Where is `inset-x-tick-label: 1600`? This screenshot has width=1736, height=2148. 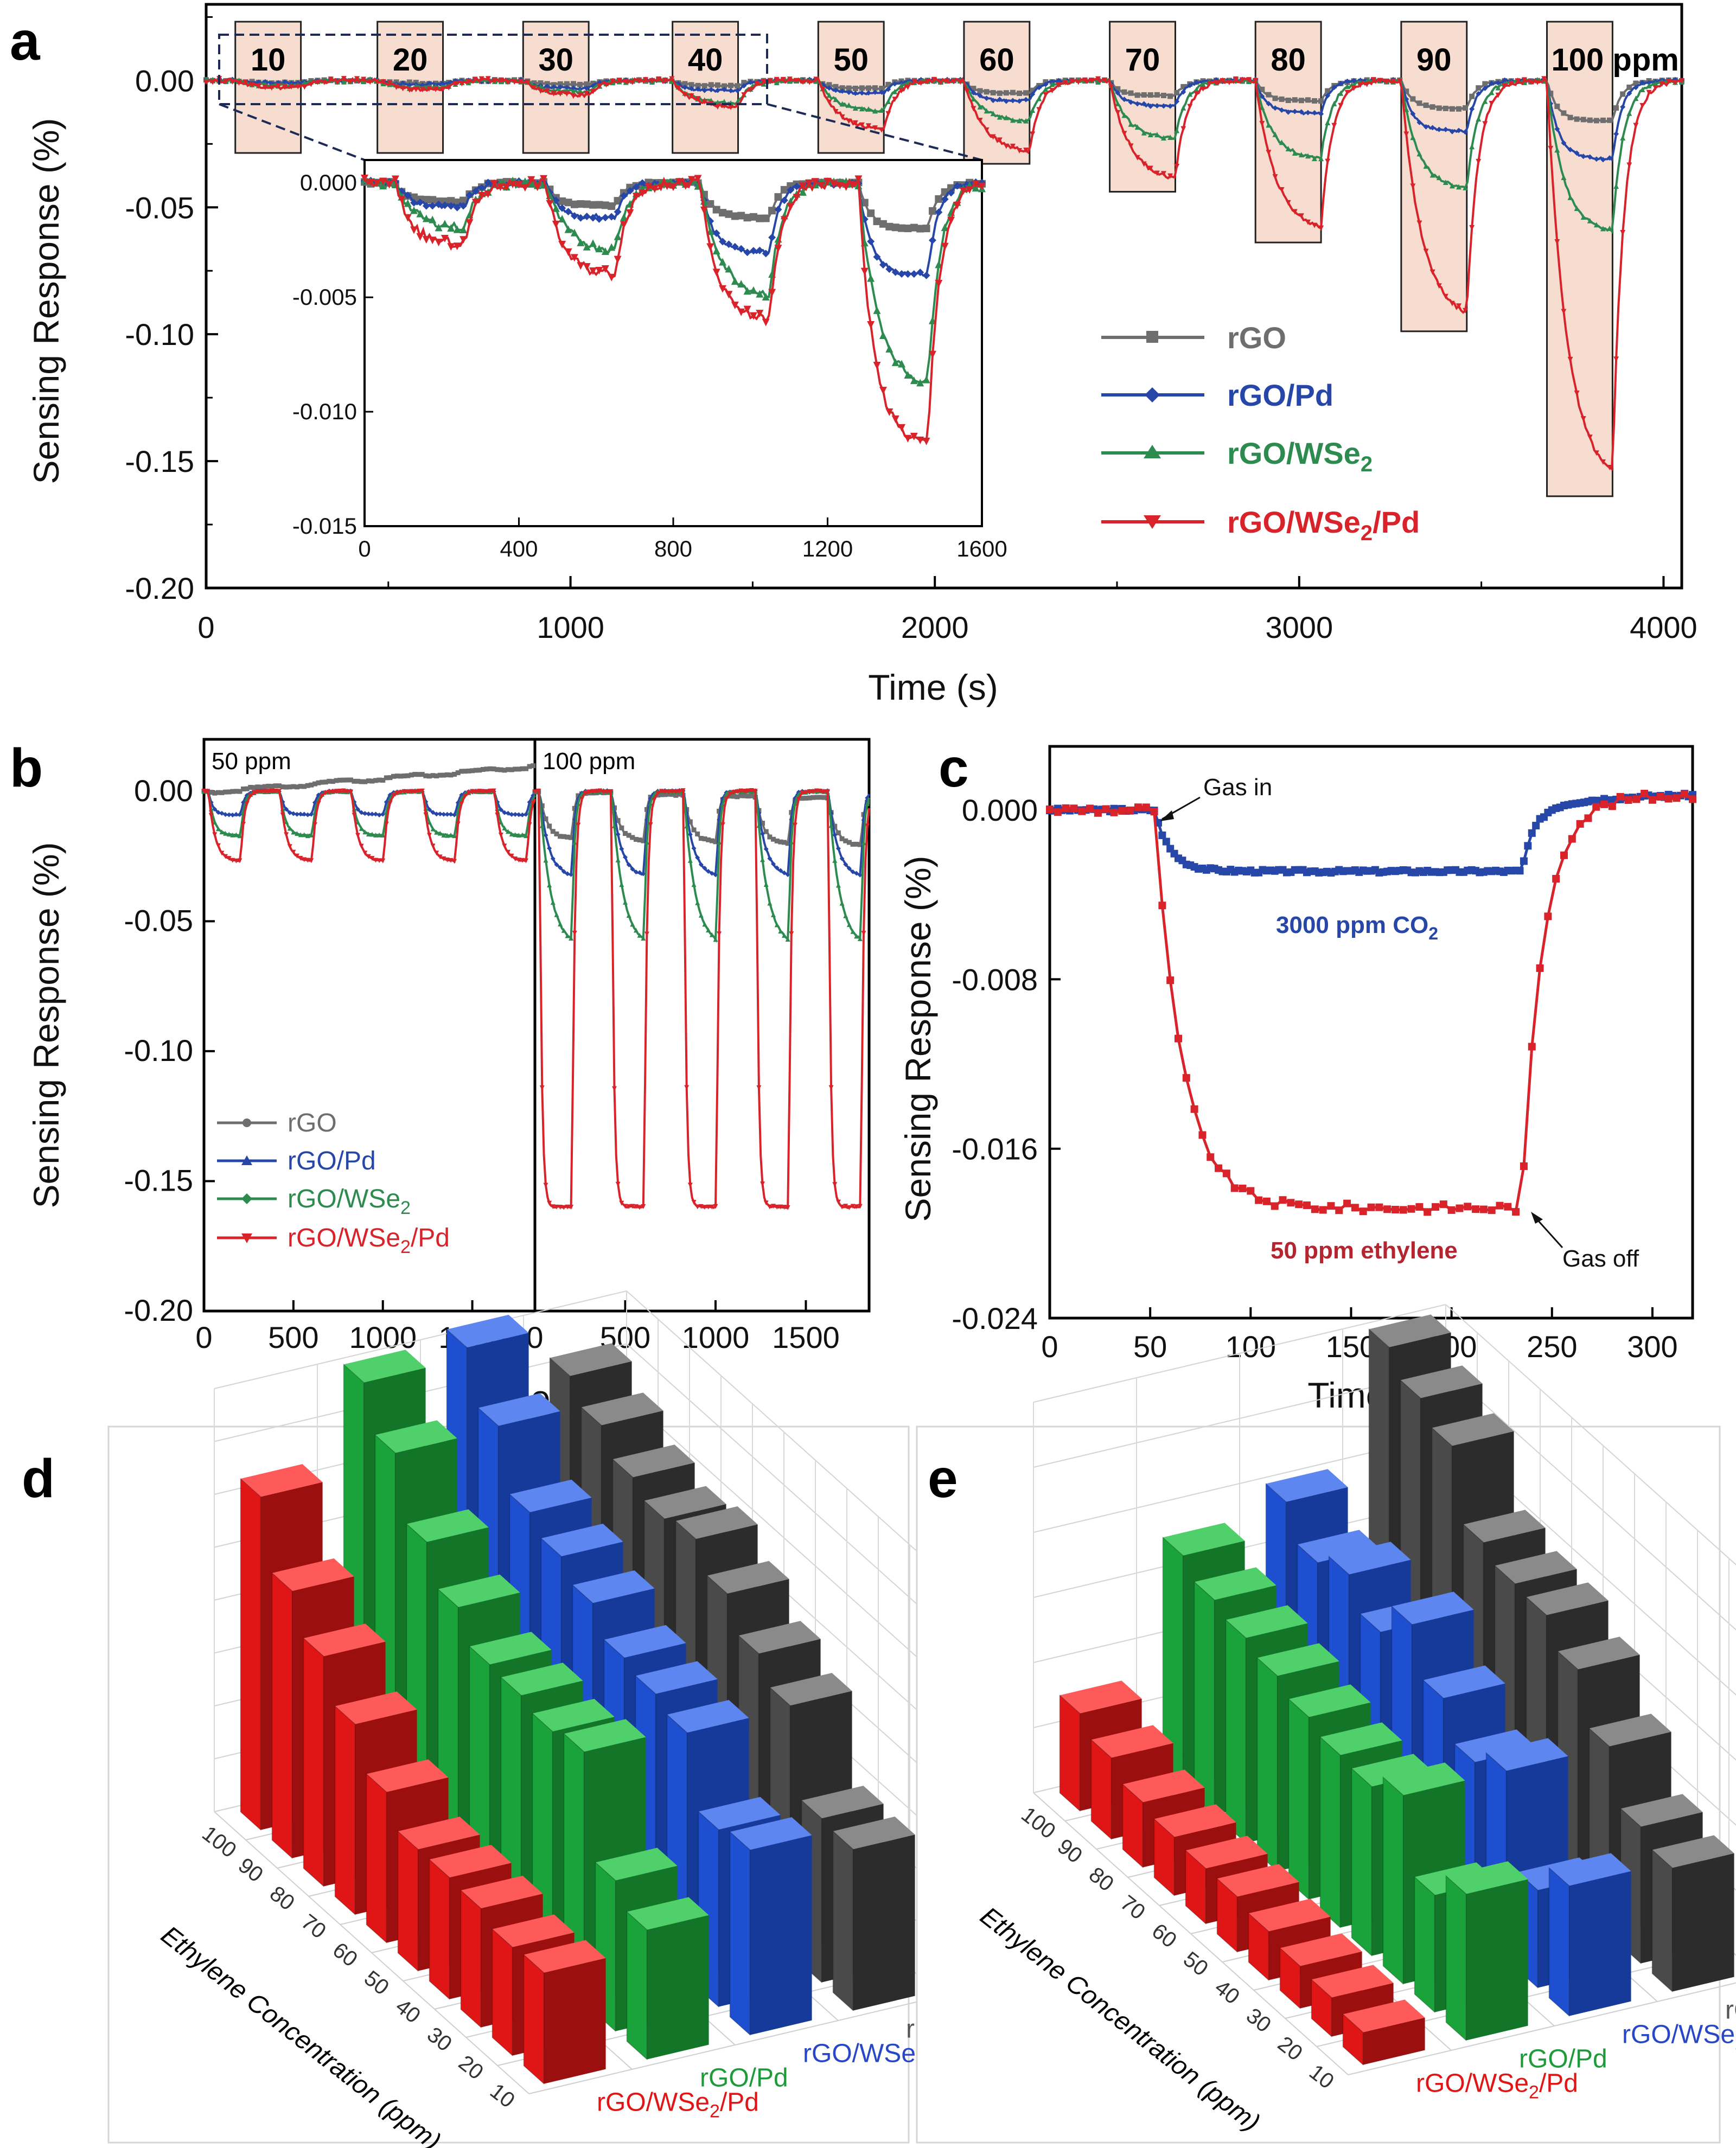 inset-x-tick-label: 1600 is located at coordinates (981, 548).